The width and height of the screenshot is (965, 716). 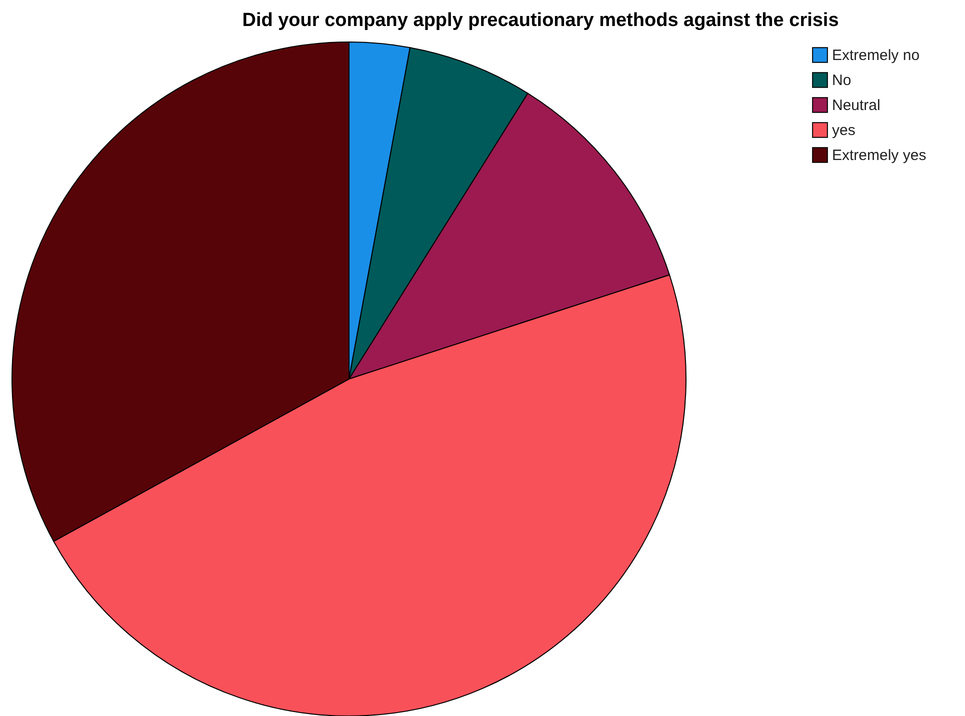 What do you see at coordinates (879, 155) in the screenshot?
I see `legend-label: Extremely yes` at bounding box center [879, 155].